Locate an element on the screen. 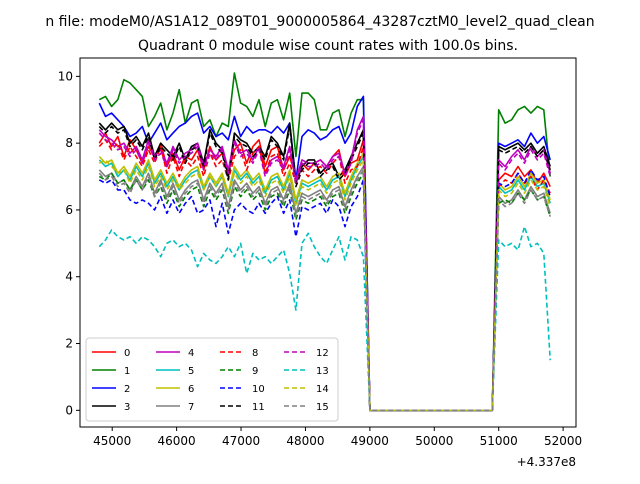 This screenshot has height=484, width=640. legend-label-11: 11 is located at coordinates (258, 407).